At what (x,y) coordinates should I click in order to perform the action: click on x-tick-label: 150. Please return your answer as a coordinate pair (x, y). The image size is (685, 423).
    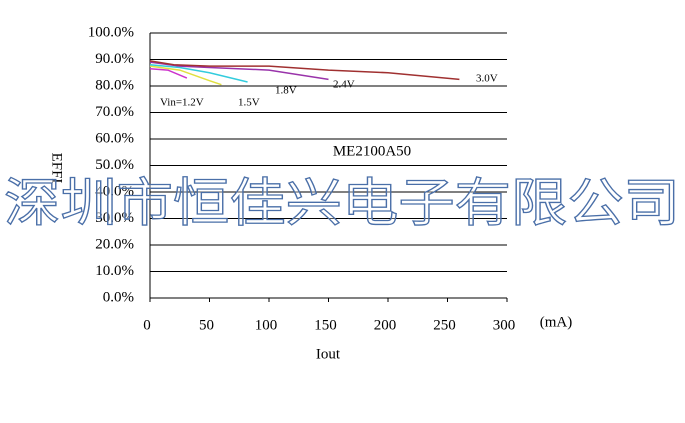
    Looking at the image, I should click on (325, 325).